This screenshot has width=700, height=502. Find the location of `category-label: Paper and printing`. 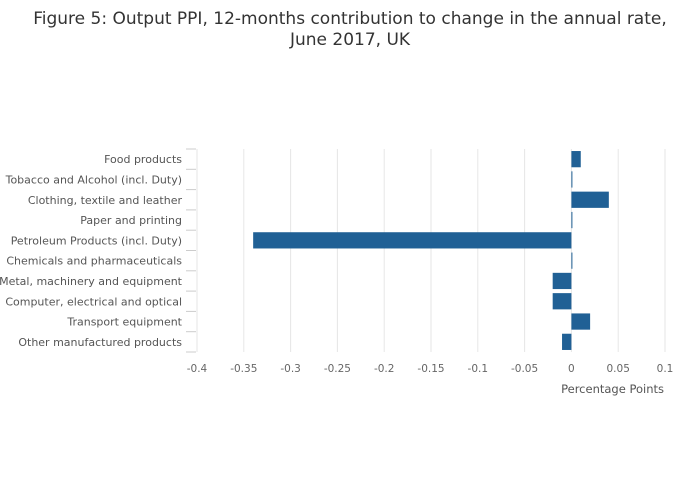

category-label: Paper and printing is located at coordinates (131, 220).